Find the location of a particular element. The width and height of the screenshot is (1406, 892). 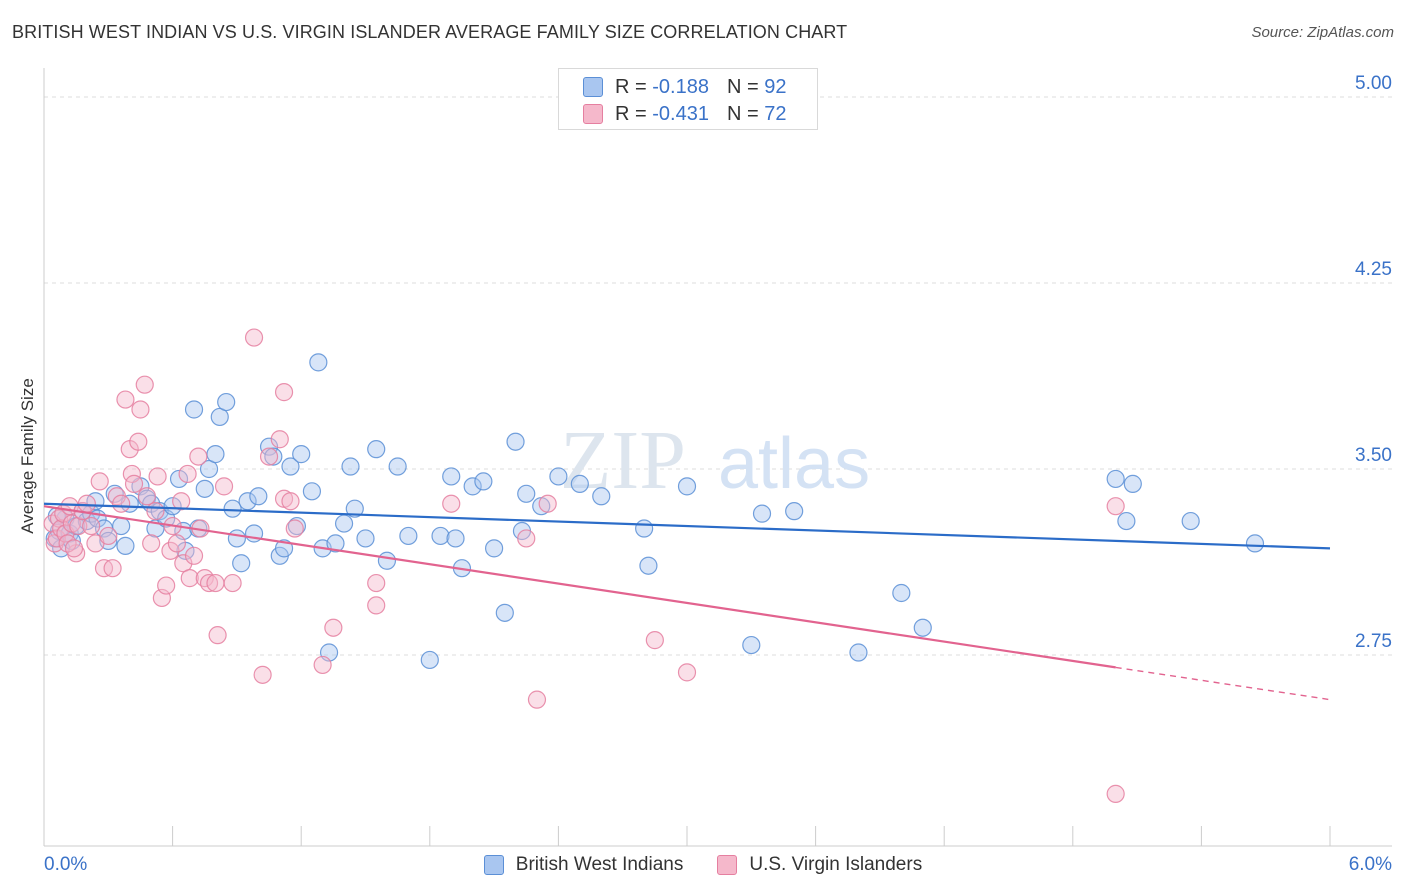

y-tick-label: 2.75 is located at coordinates (1373, 641).